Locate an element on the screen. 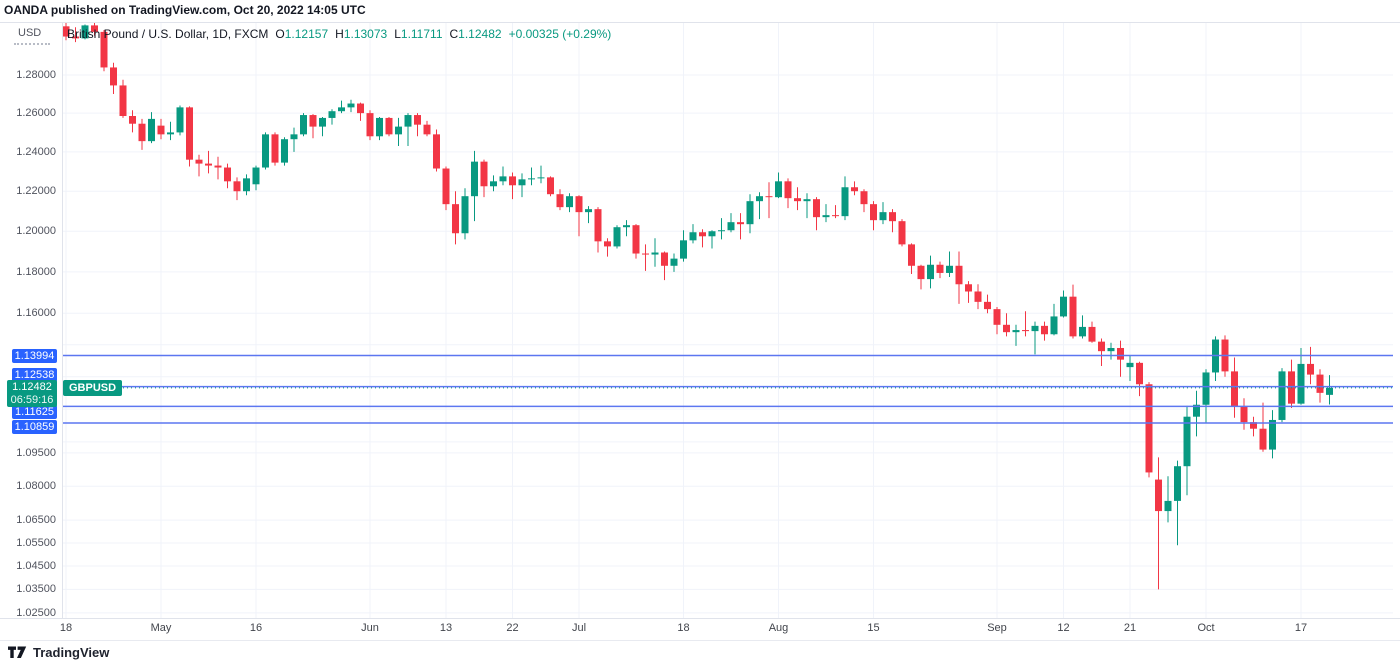 The width and height of the screenshot is (1400, 667). price-tick-label: 1.18000 is located at coordinates (36, 271).